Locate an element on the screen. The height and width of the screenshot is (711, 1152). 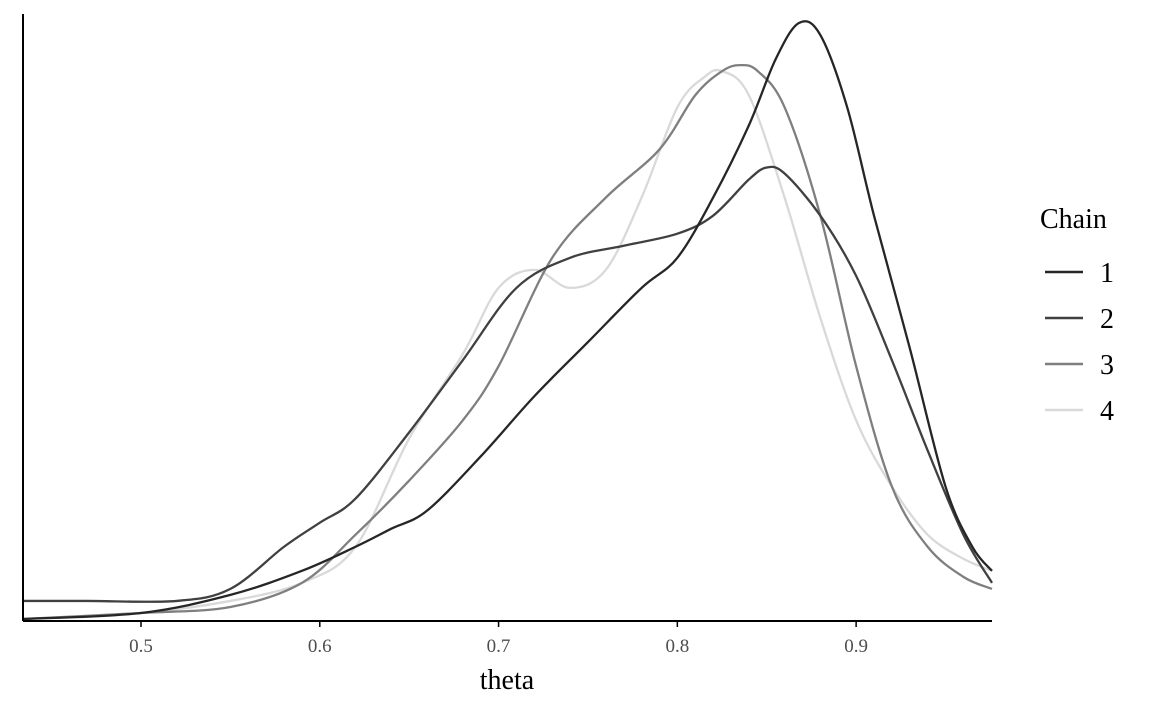
x-tick-label: 0.8 is located at coordinates (677, 646).